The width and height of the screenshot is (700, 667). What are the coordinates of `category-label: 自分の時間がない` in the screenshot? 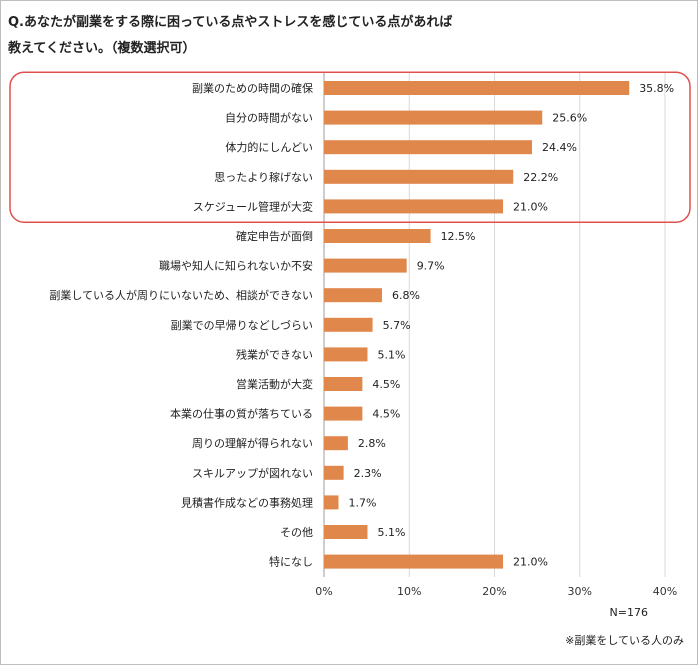 It's located at (269, 118).